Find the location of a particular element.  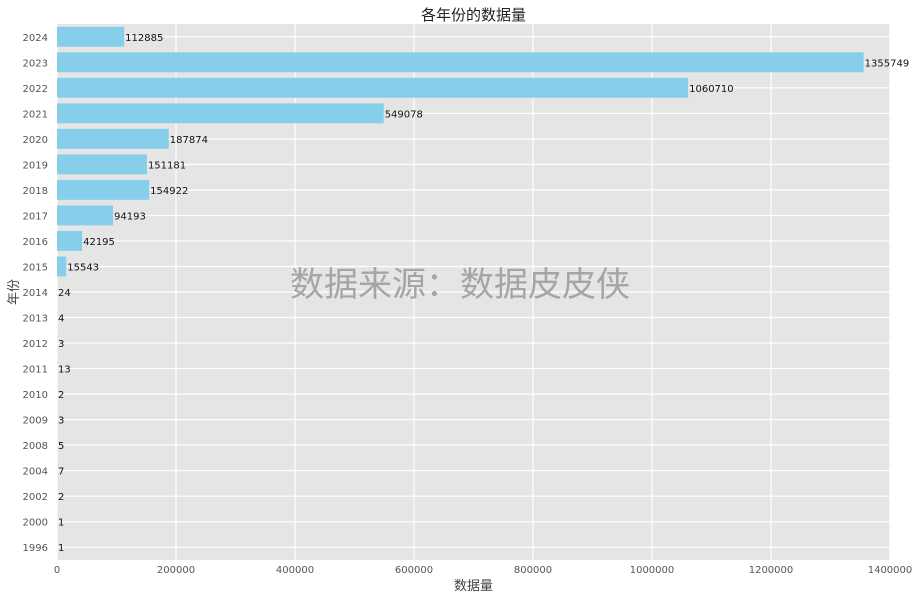

y-tick-label: 2019 is located at coordinates (35, 165).